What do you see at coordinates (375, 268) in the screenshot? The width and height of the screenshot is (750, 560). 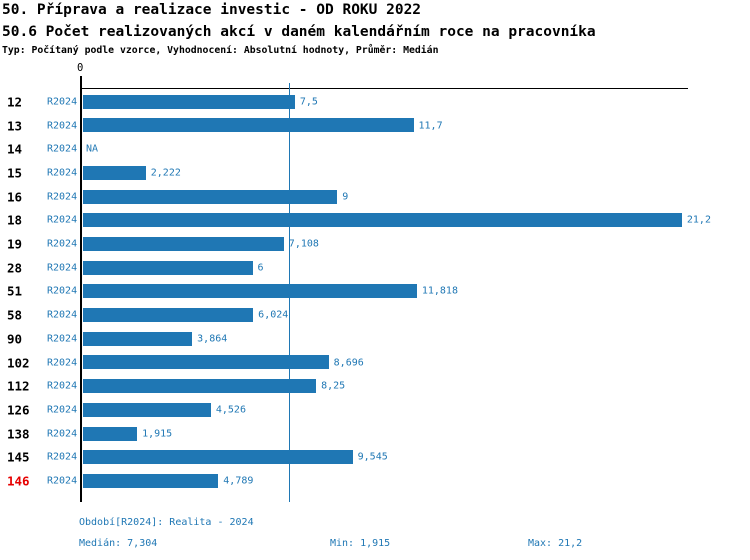 I see `chart-row: 28 R2024 6` at bounding box center [375, 268].